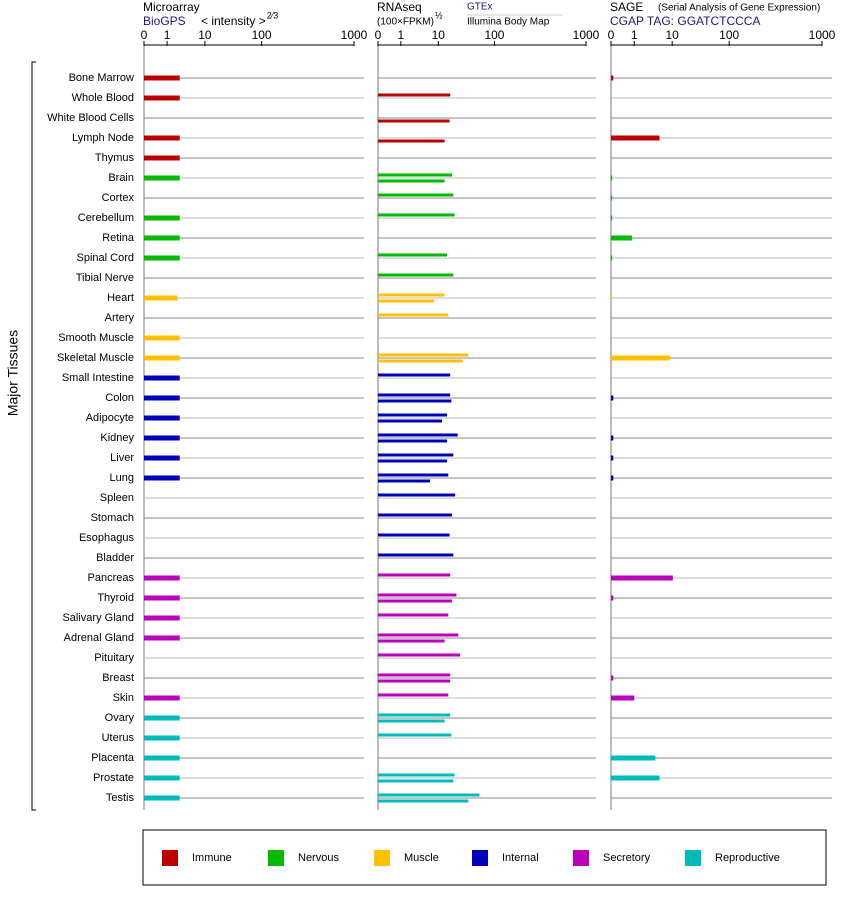  I want to click on row-label: Whole Blood, so click(103, 98).